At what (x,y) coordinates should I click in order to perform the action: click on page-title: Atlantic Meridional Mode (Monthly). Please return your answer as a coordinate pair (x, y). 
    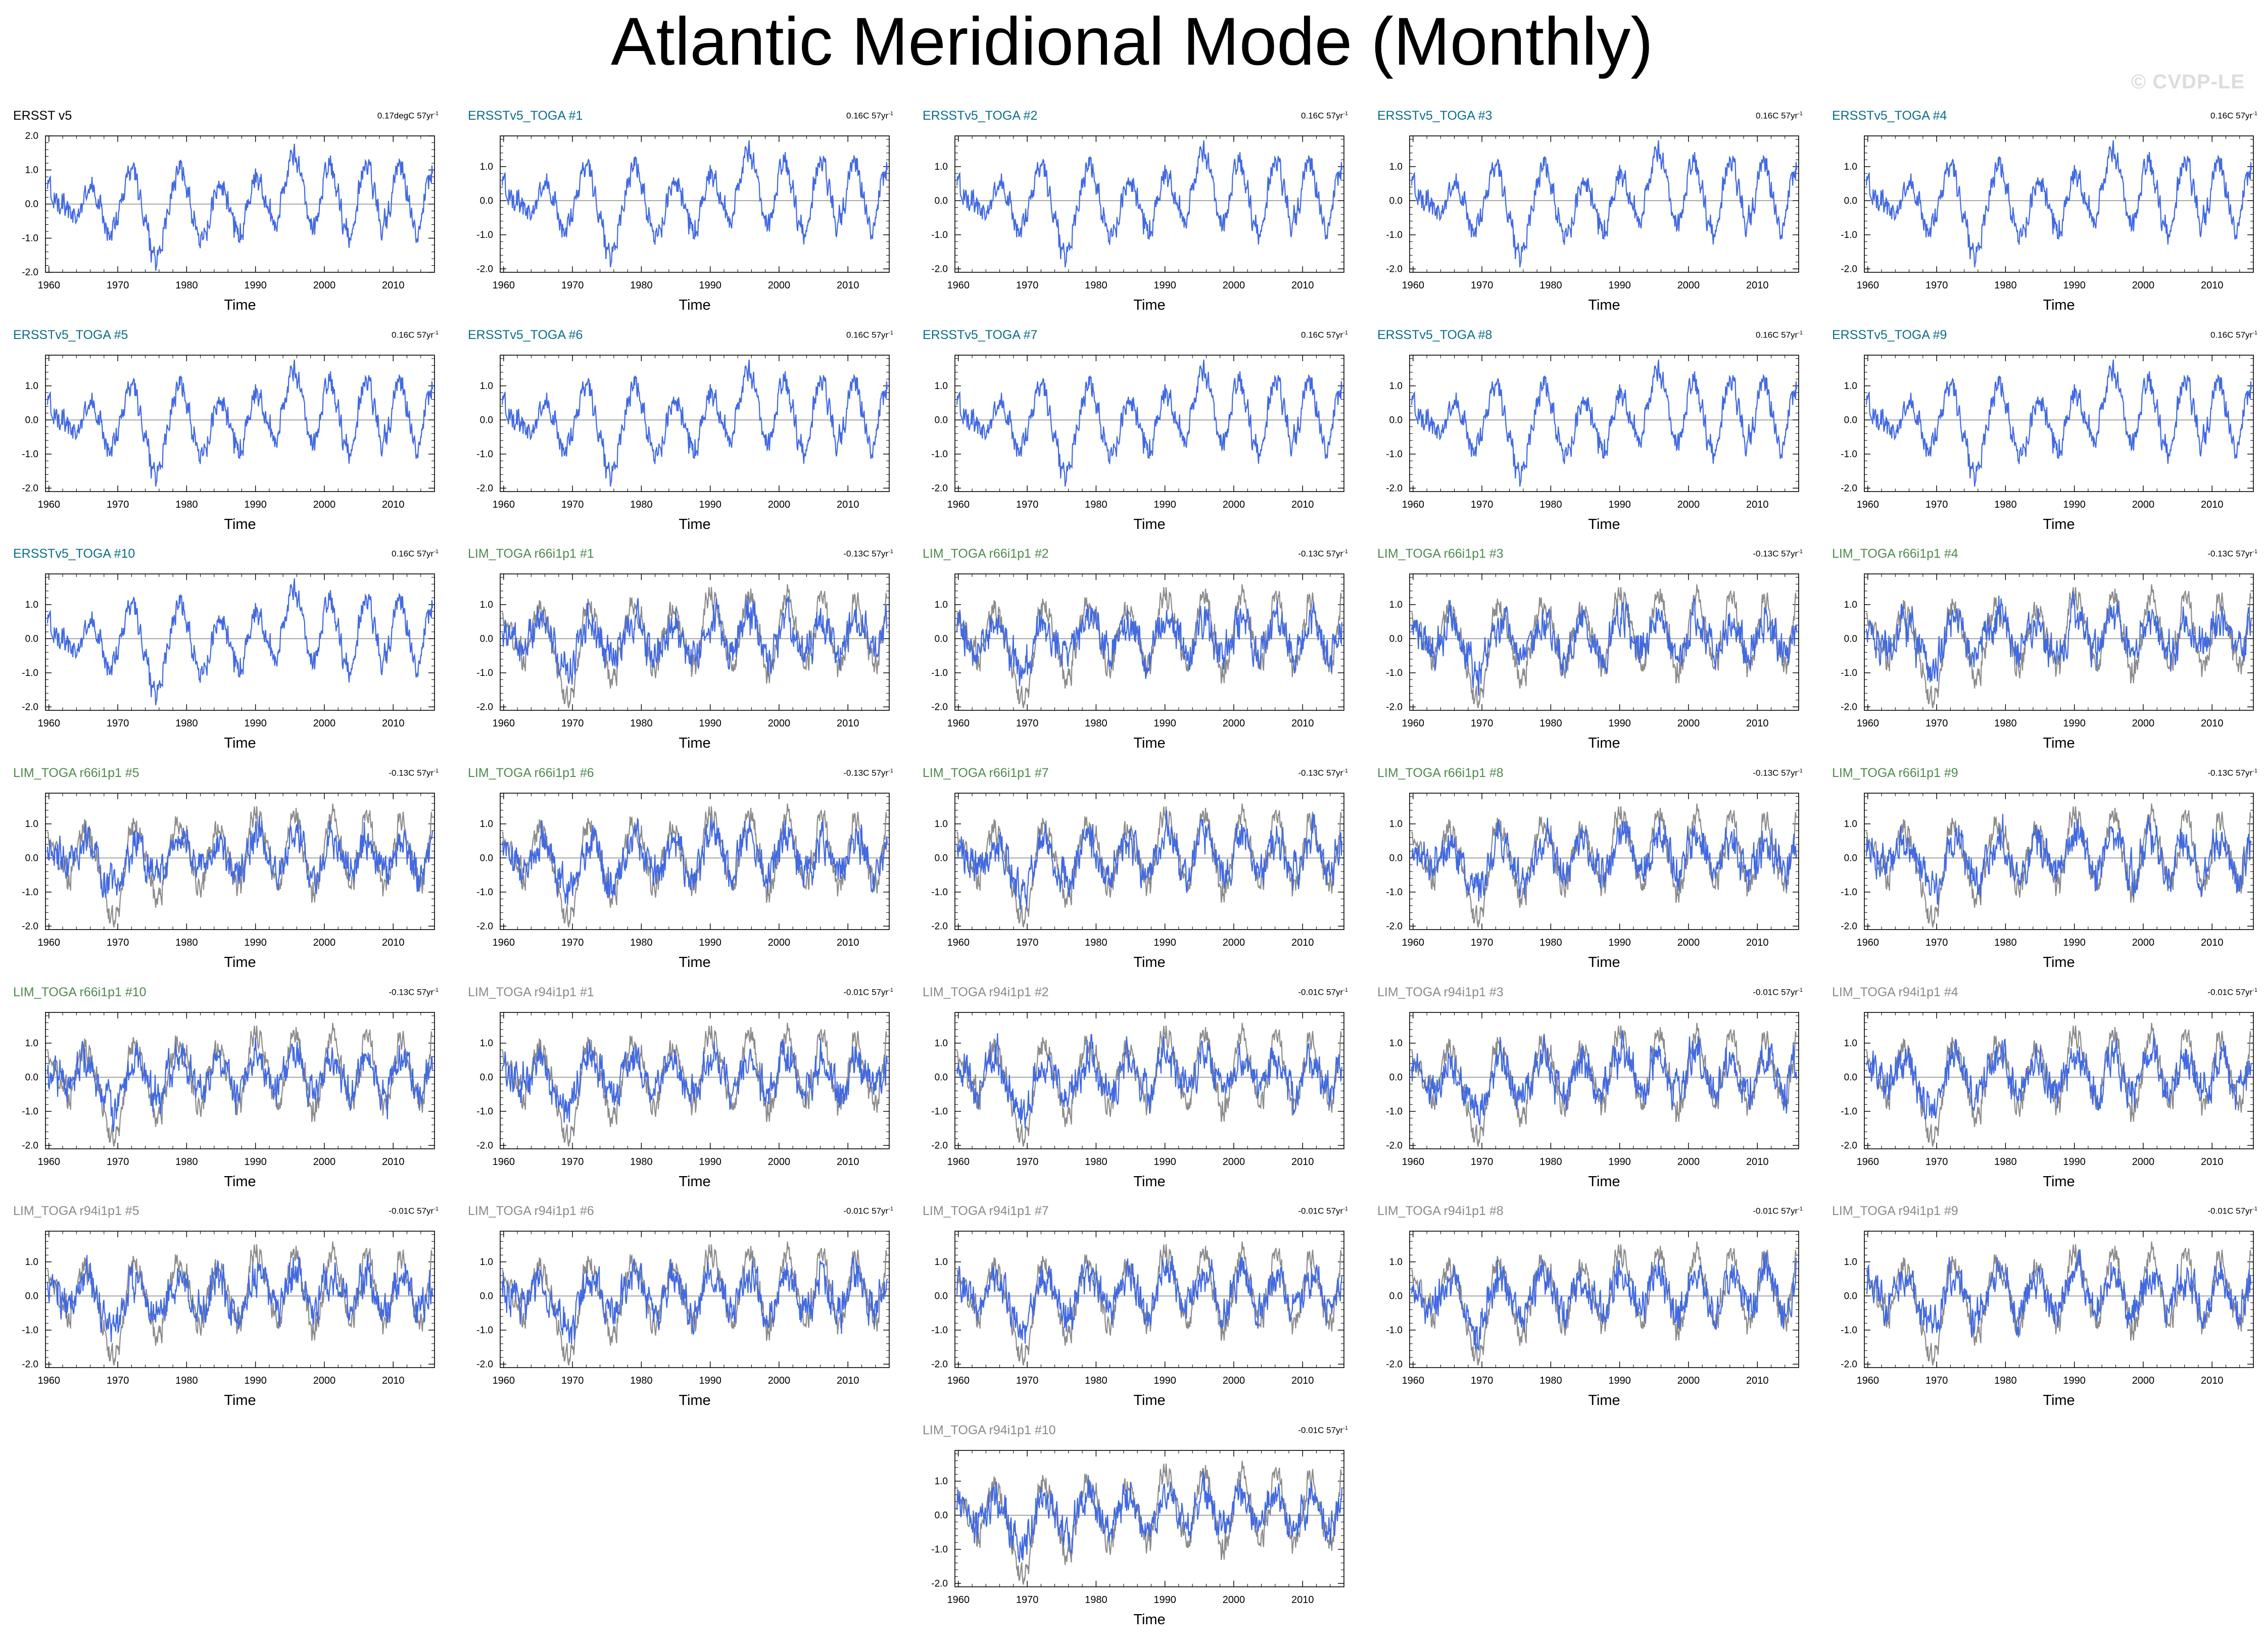
    Looking at the image, I should click on (1132, 41).